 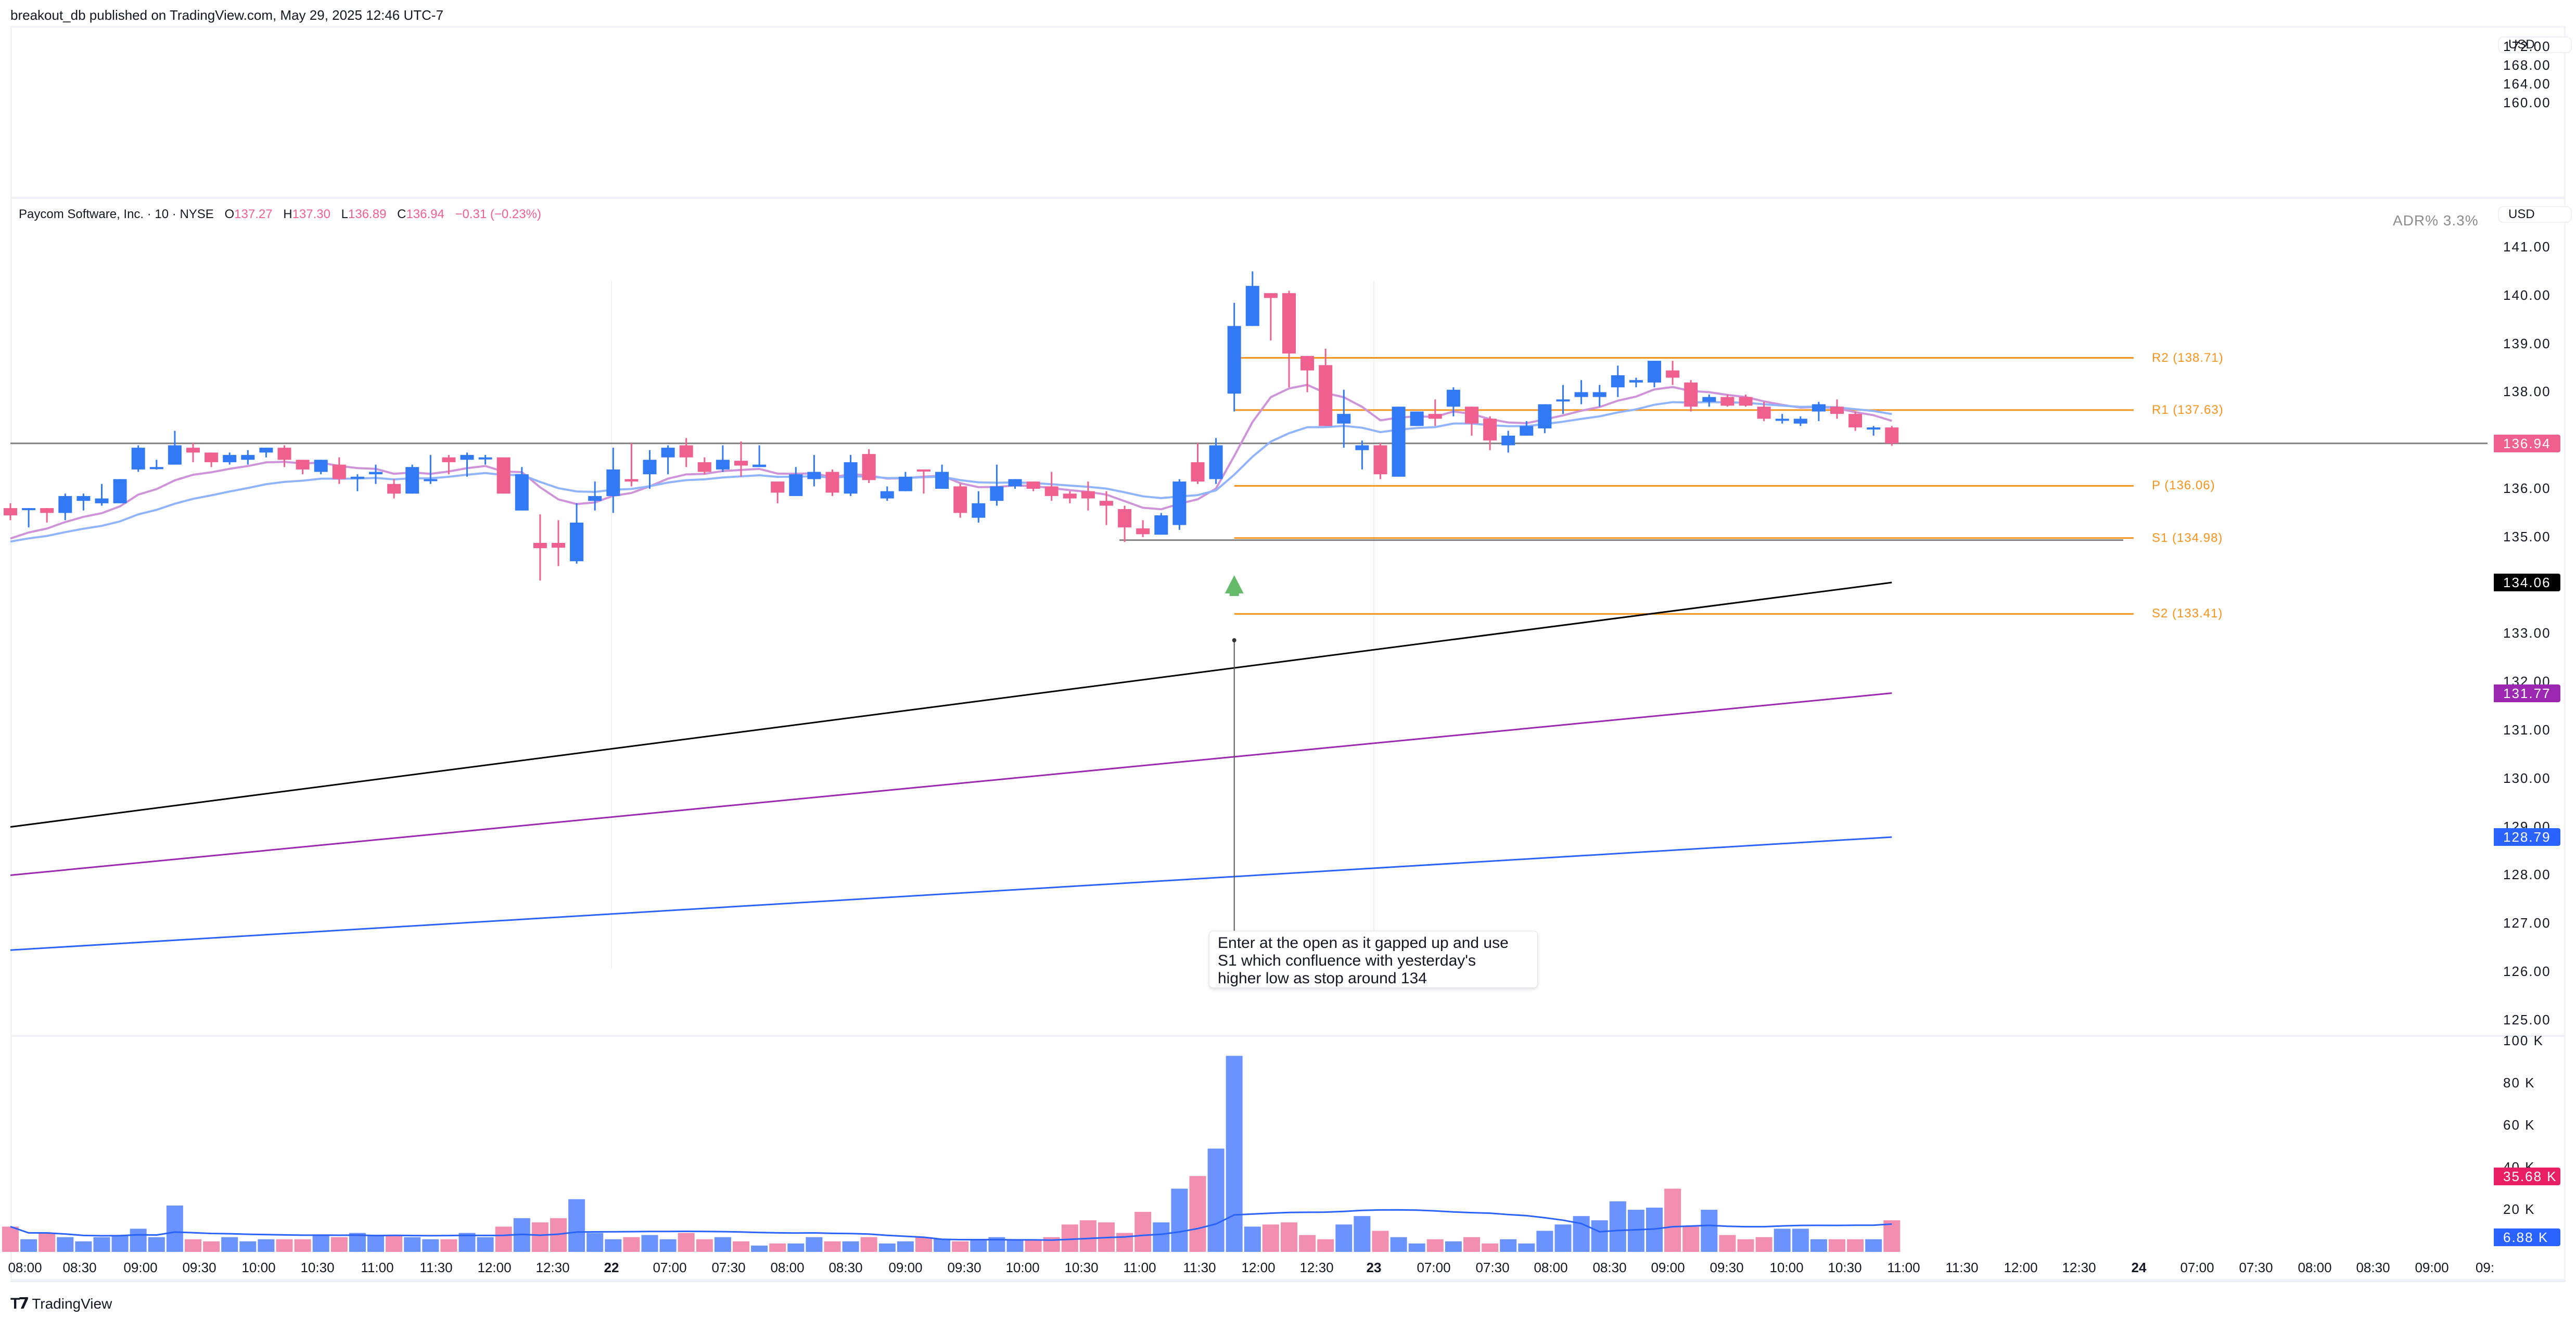 What do you see at coordinates (2519, 1125) in the screenshot?
I see `axis-tick-label: 60 K` at bounding box center [2519, 1125].